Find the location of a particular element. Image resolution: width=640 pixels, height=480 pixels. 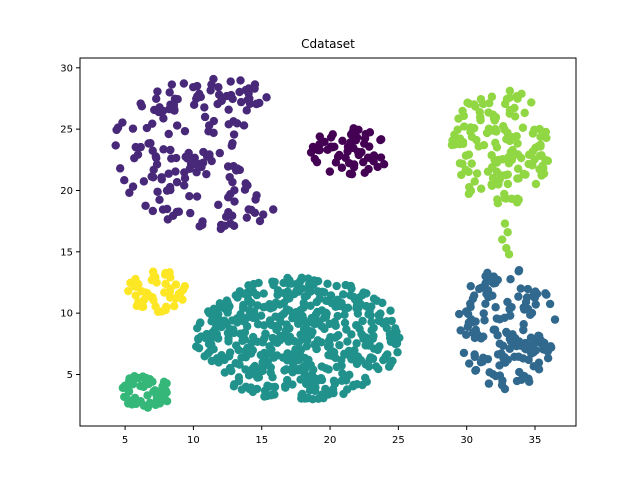

y-tick-label: 25 is located at coordinates (66, 130).